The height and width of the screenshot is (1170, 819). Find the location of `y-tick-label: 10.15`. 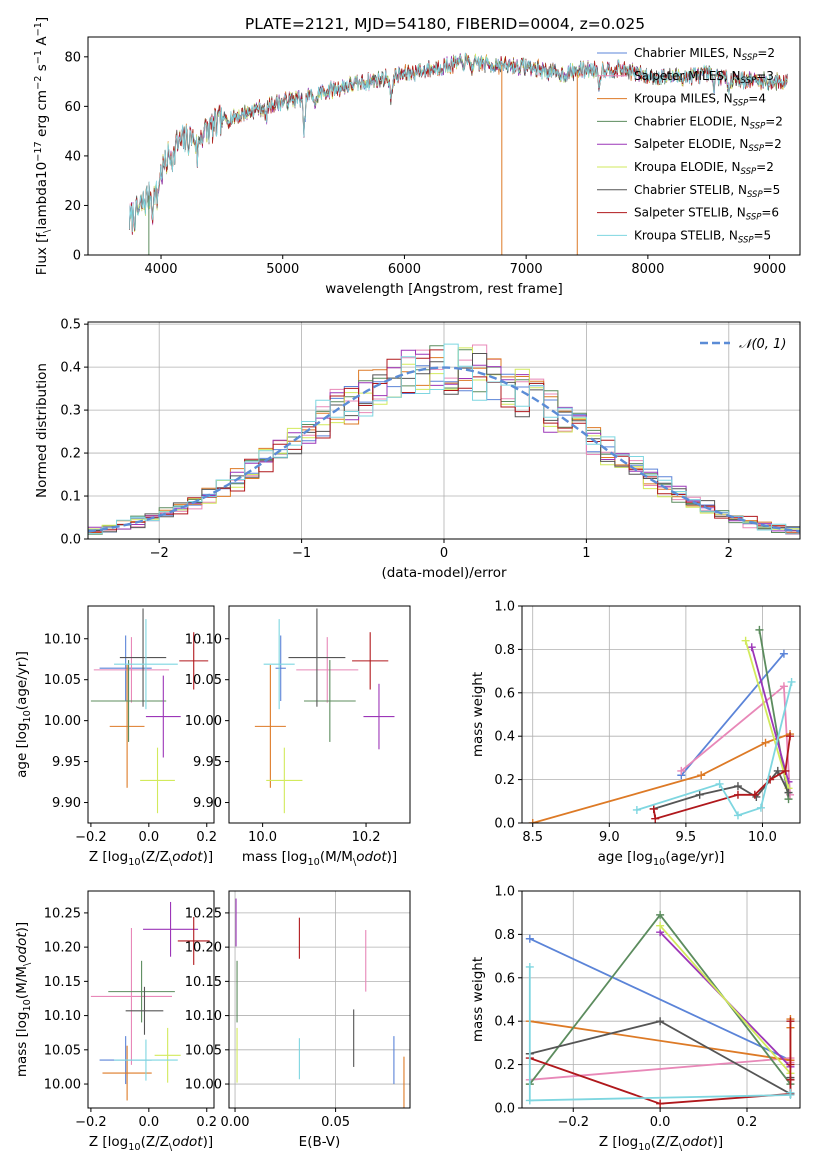

y-tick-label: 10.15 is located at coordinates (62, 982).